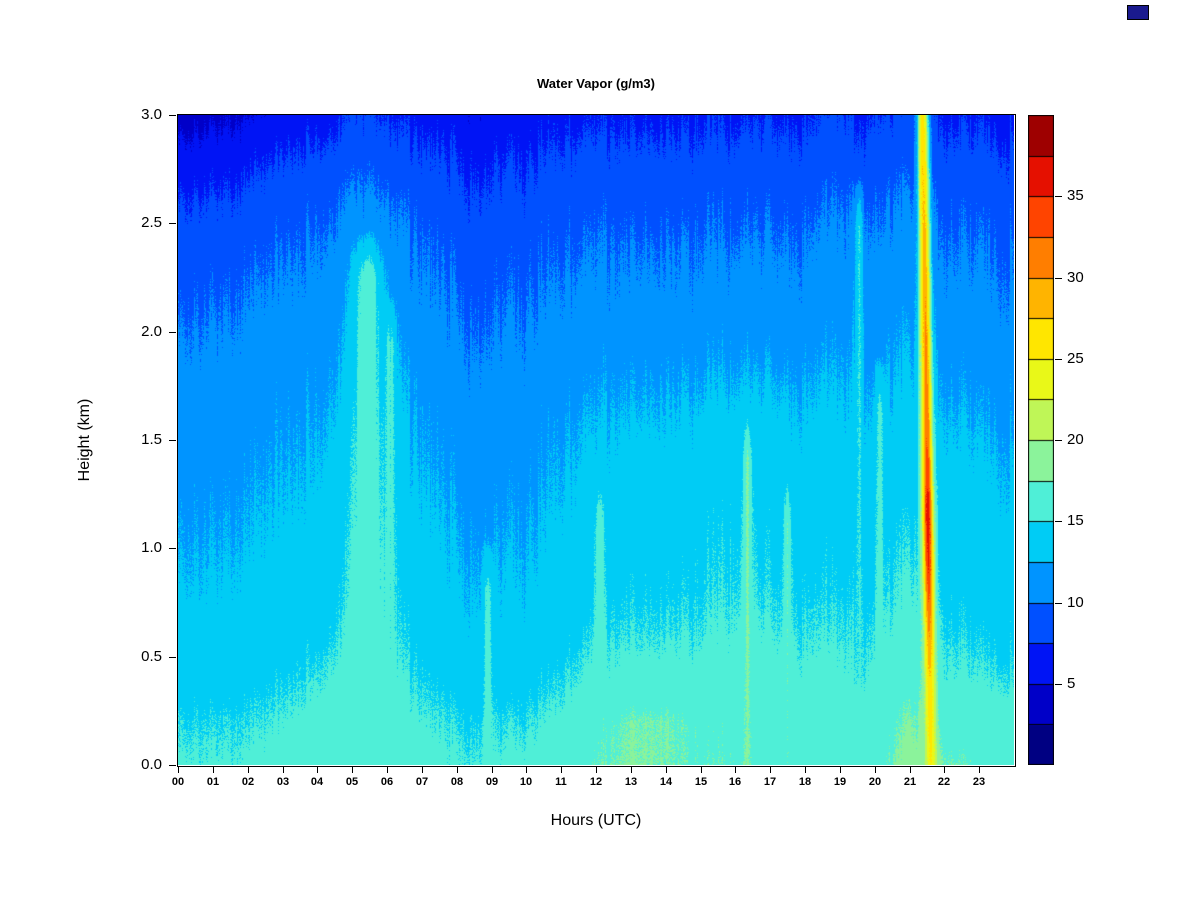 Image resolution: width=1200 pixels, height=900 pixels. Describe the element at coordinates (151, 222) in the screenshot. I see `y-tick-label: 2.5` at that location.